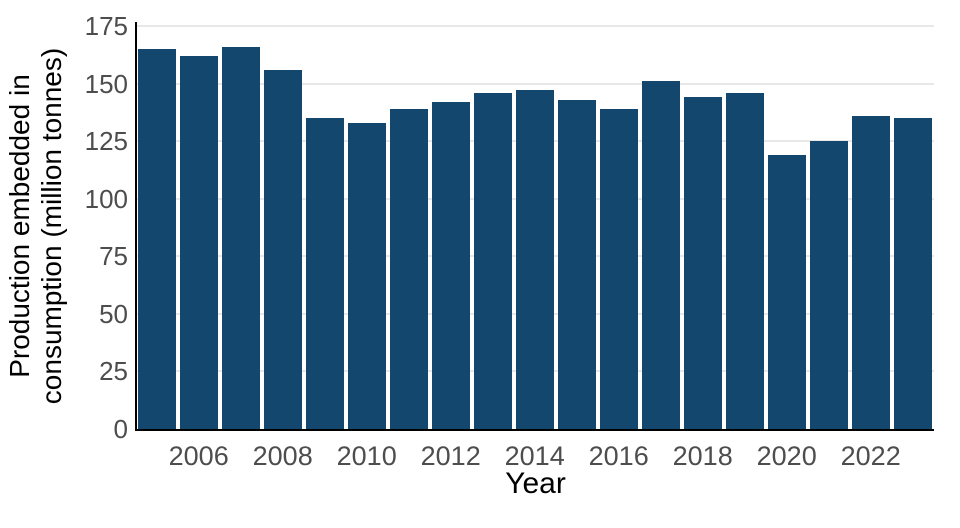 This screenshot has height=528, width=960. What do you see at coordinates (786, 456) in the screenshot?
I see `x-tick-label-2020: 2020` at bounding box center [786, 456].